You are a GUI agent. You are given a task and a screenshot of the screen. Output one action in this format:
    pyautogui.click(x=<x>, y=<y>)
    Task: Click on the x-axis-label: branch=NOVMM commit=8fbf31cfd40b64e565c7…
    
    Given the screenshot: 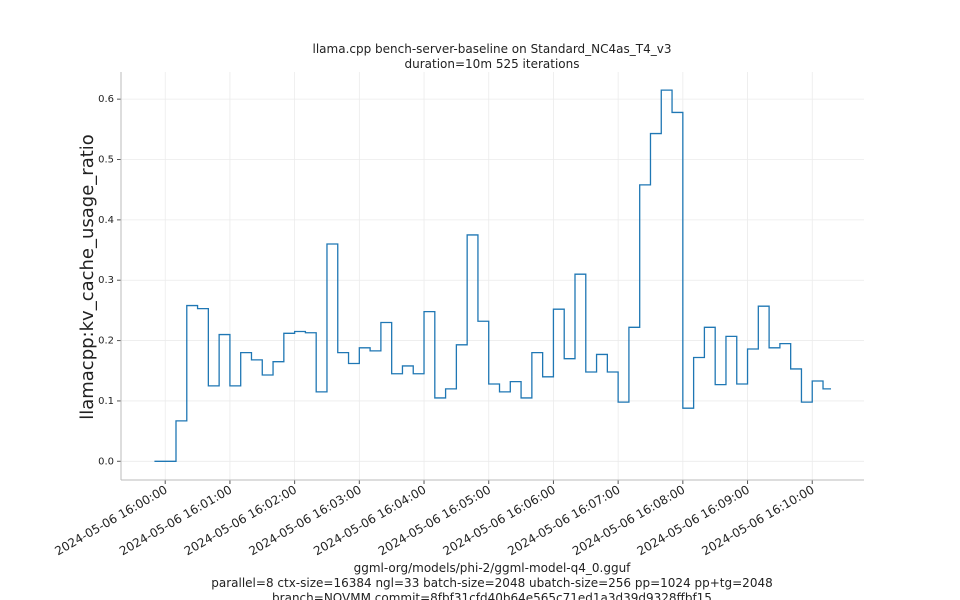 What is the action you would take?
    pyautogui.click(x=492, y=595)
    